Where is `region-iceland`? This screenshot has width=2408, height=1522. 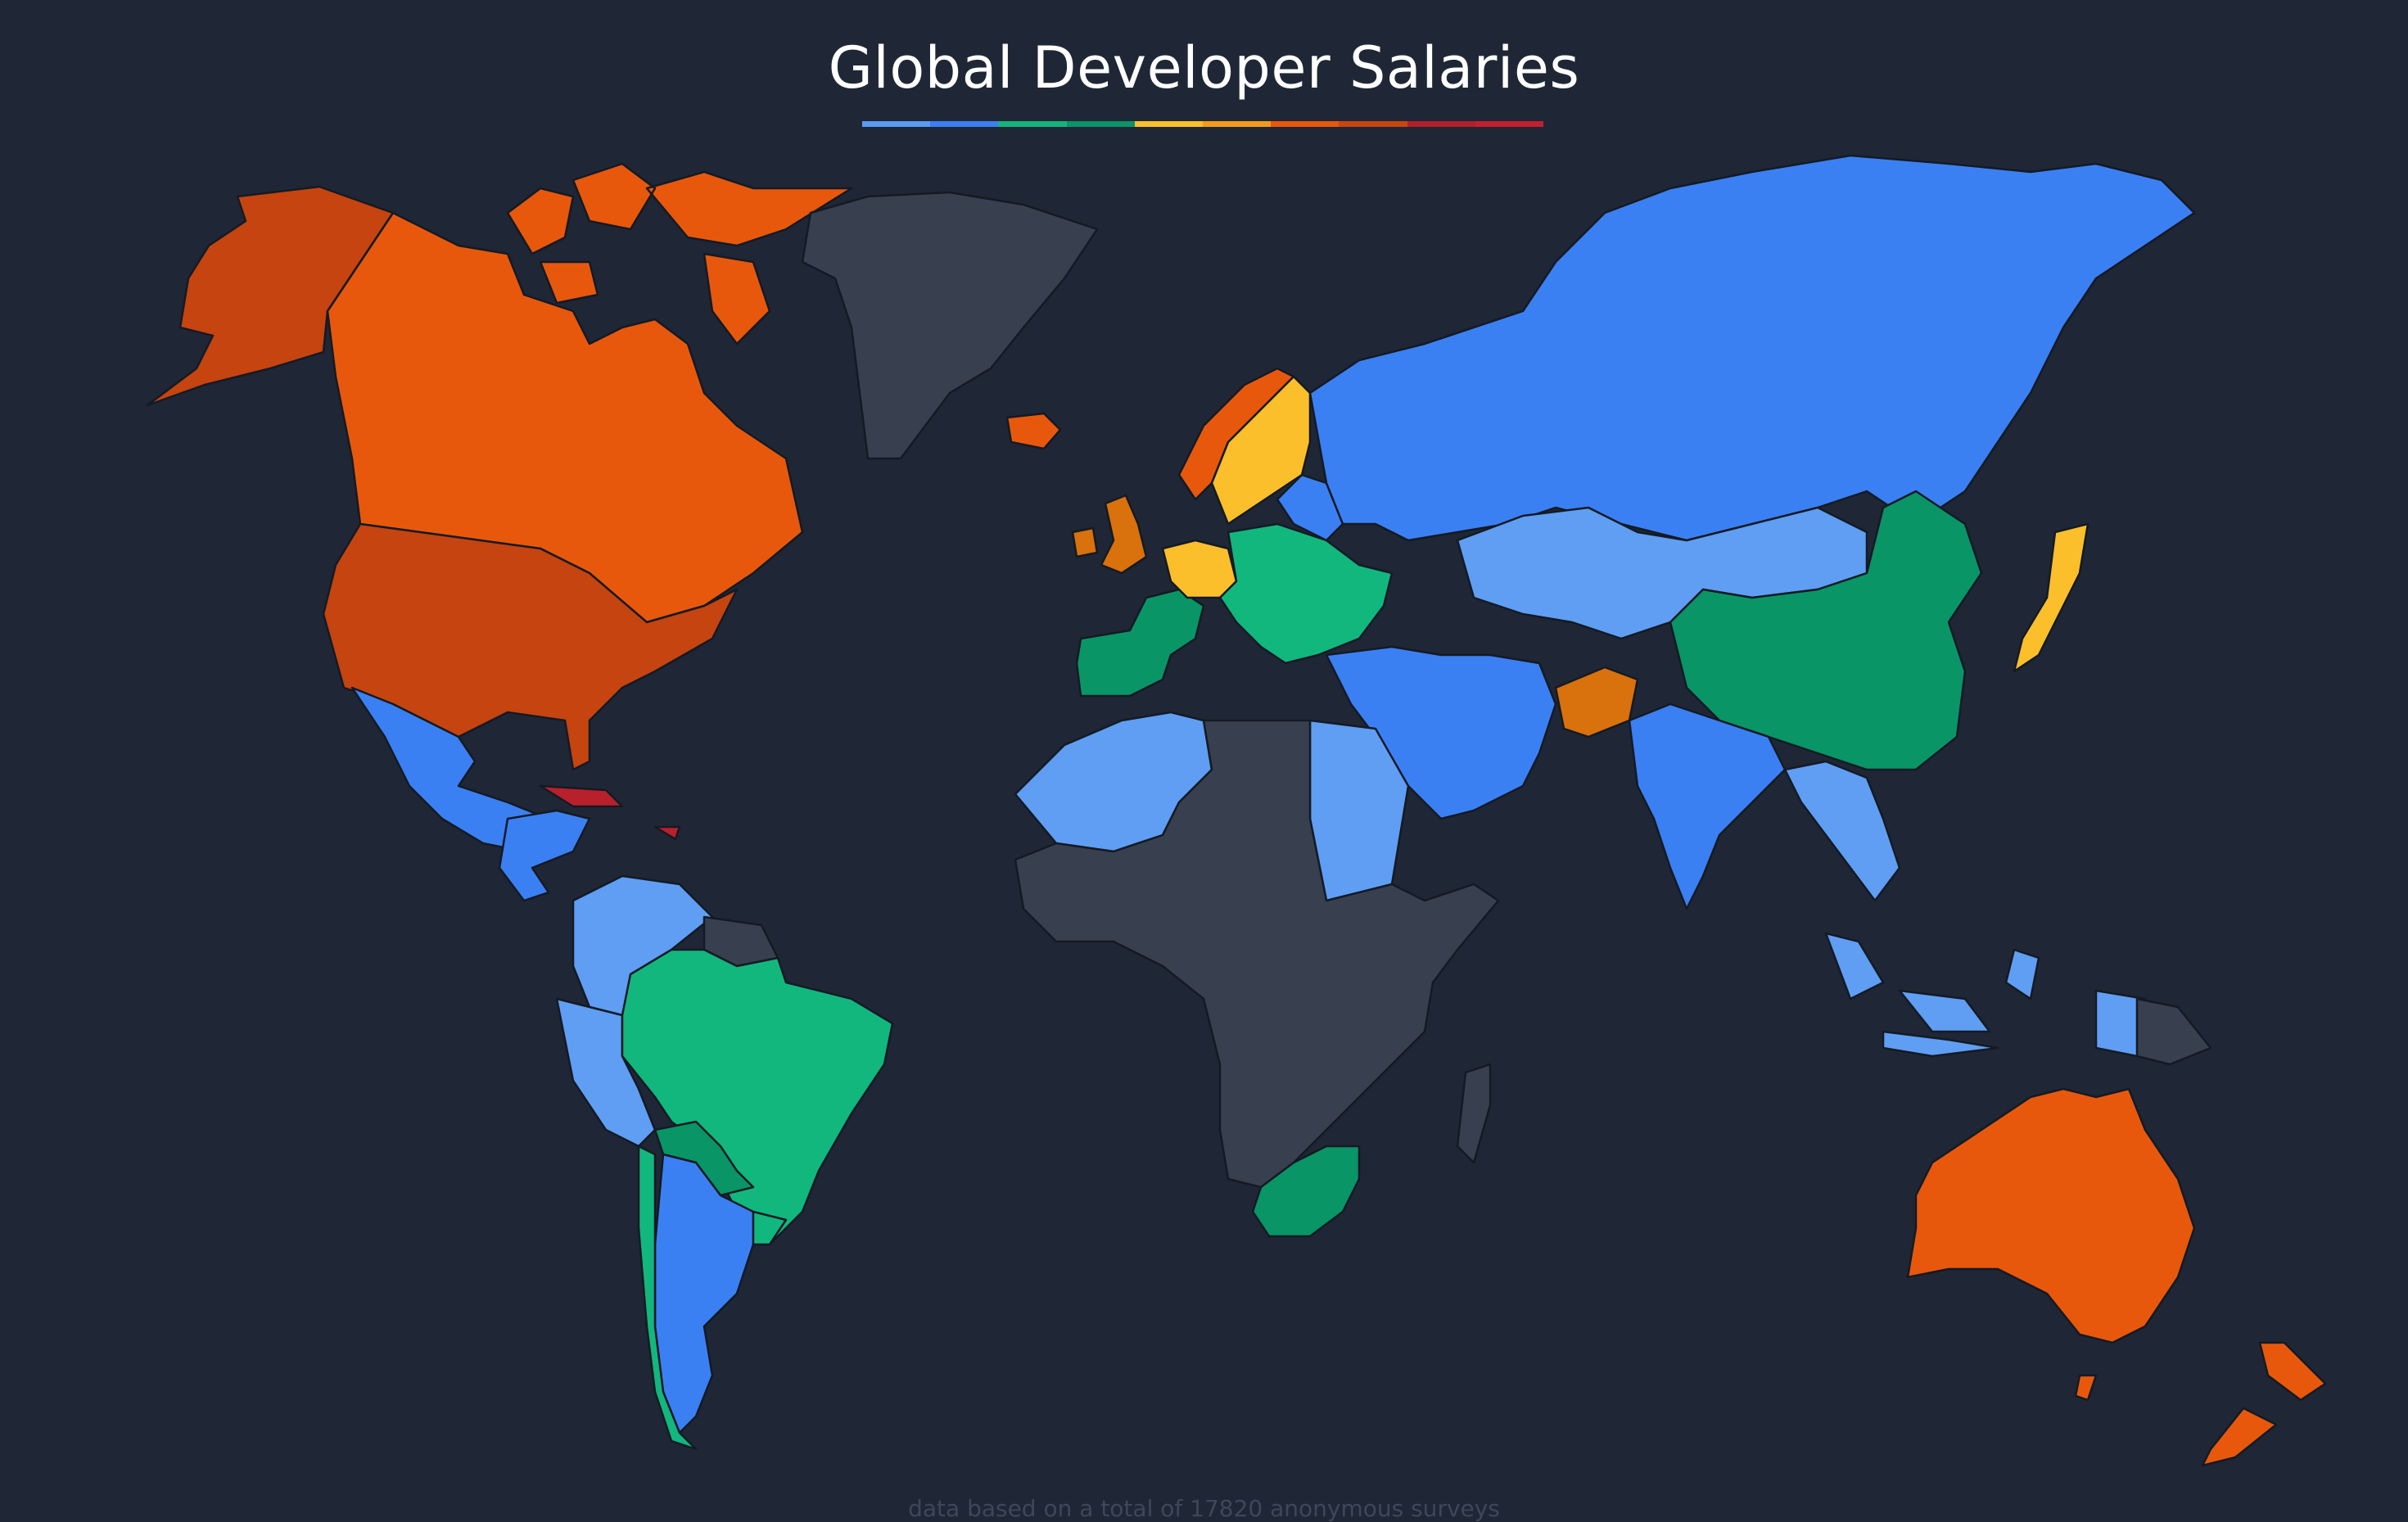 region-iceland is located at coordinates (1033, 431).